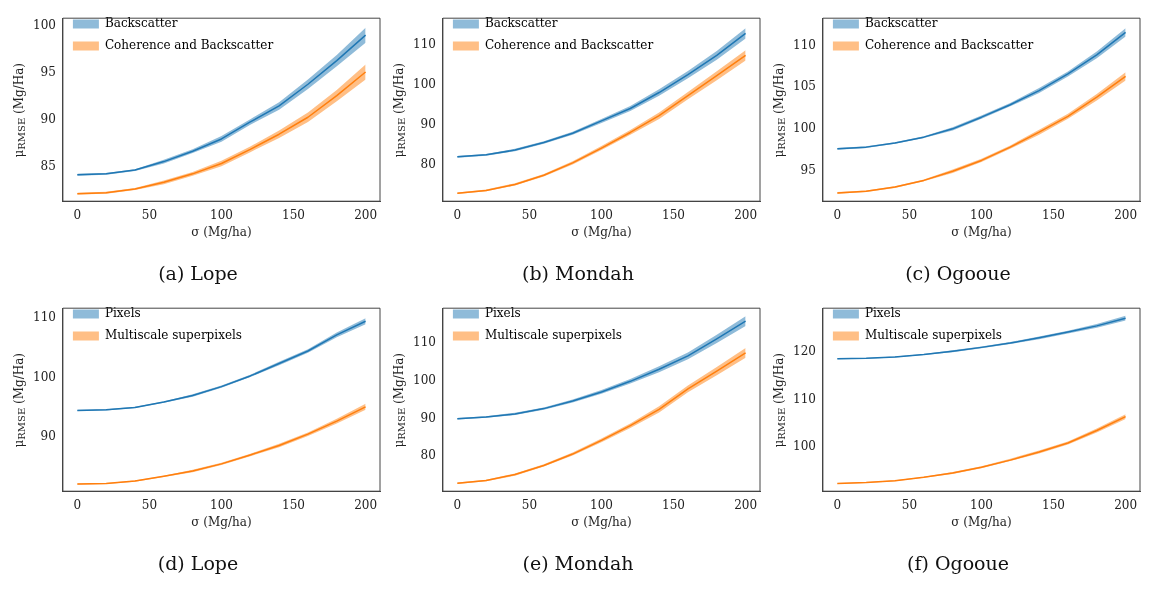 The image size is (1162, 603). I want to click on y-tick-label: 85, so click(48, 166).